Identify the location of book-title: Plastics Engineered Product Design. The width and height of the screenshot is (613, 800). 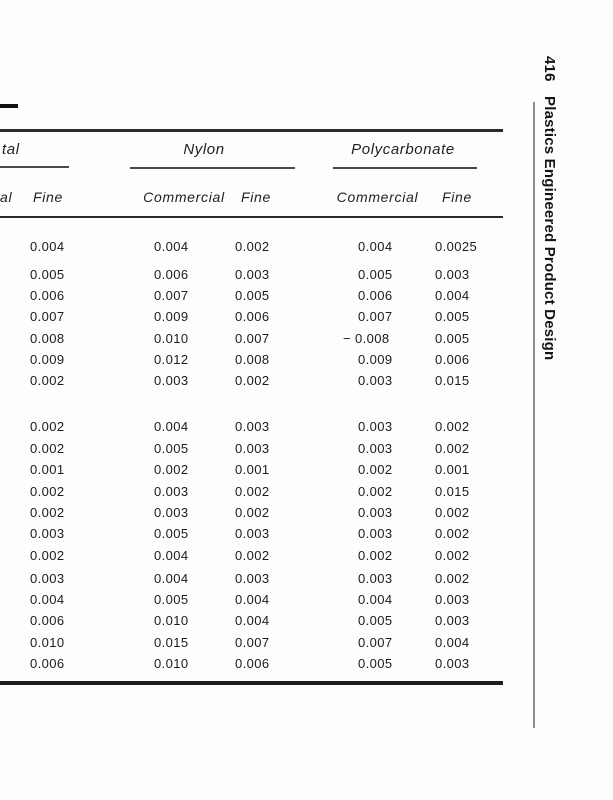
(549, 228).